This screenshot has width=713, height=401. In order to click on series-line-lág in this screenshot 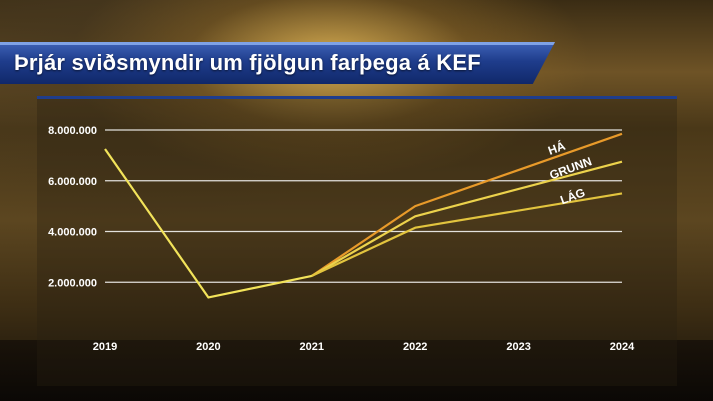, I will do `click(467, 234)`.